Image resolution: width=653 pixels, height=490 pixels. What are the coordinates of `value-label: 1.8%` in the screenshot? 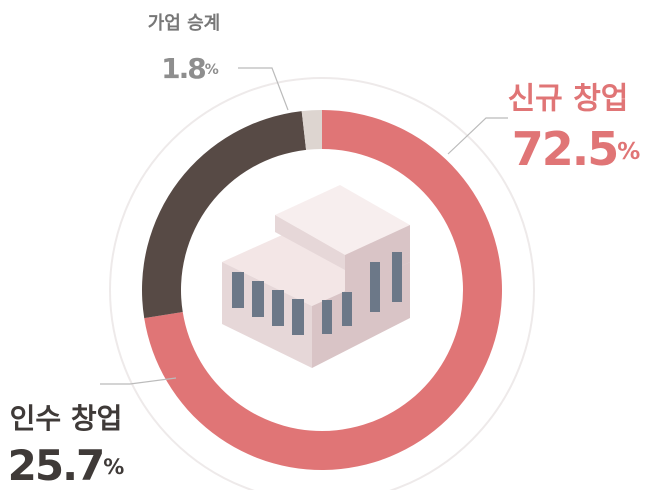 It's located at (190, 68).